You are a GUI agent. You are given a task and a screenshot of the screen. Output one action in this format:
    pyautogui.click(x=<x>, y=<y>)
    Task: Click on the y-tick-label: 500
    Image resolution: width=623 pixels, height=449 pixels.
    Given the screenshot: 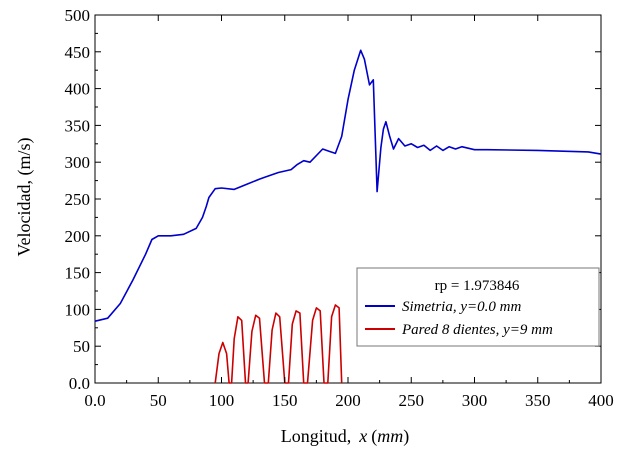 What is the action you would take?
    pyautogui.click(x=78, y=15)
    